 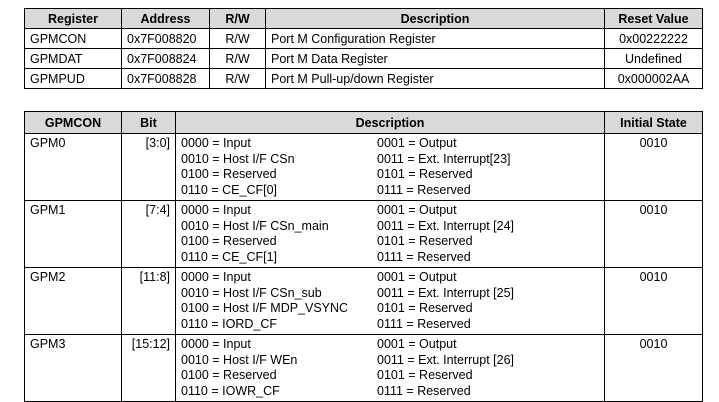 What do you see at coordinates (229, 256) in the screenshot?
I see `option-item: 0110 = CE_CF[1]` at bounding box center [229, 256].